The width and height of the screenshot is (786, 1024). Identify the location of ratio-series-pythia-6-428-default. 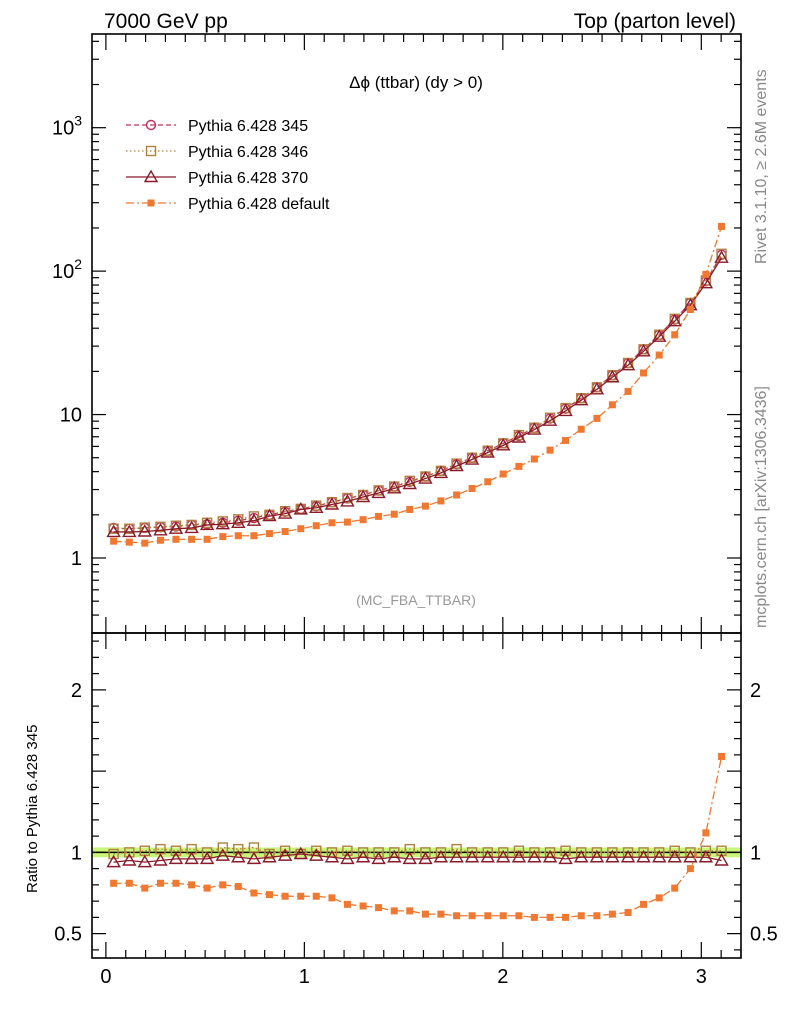
(418, 837).